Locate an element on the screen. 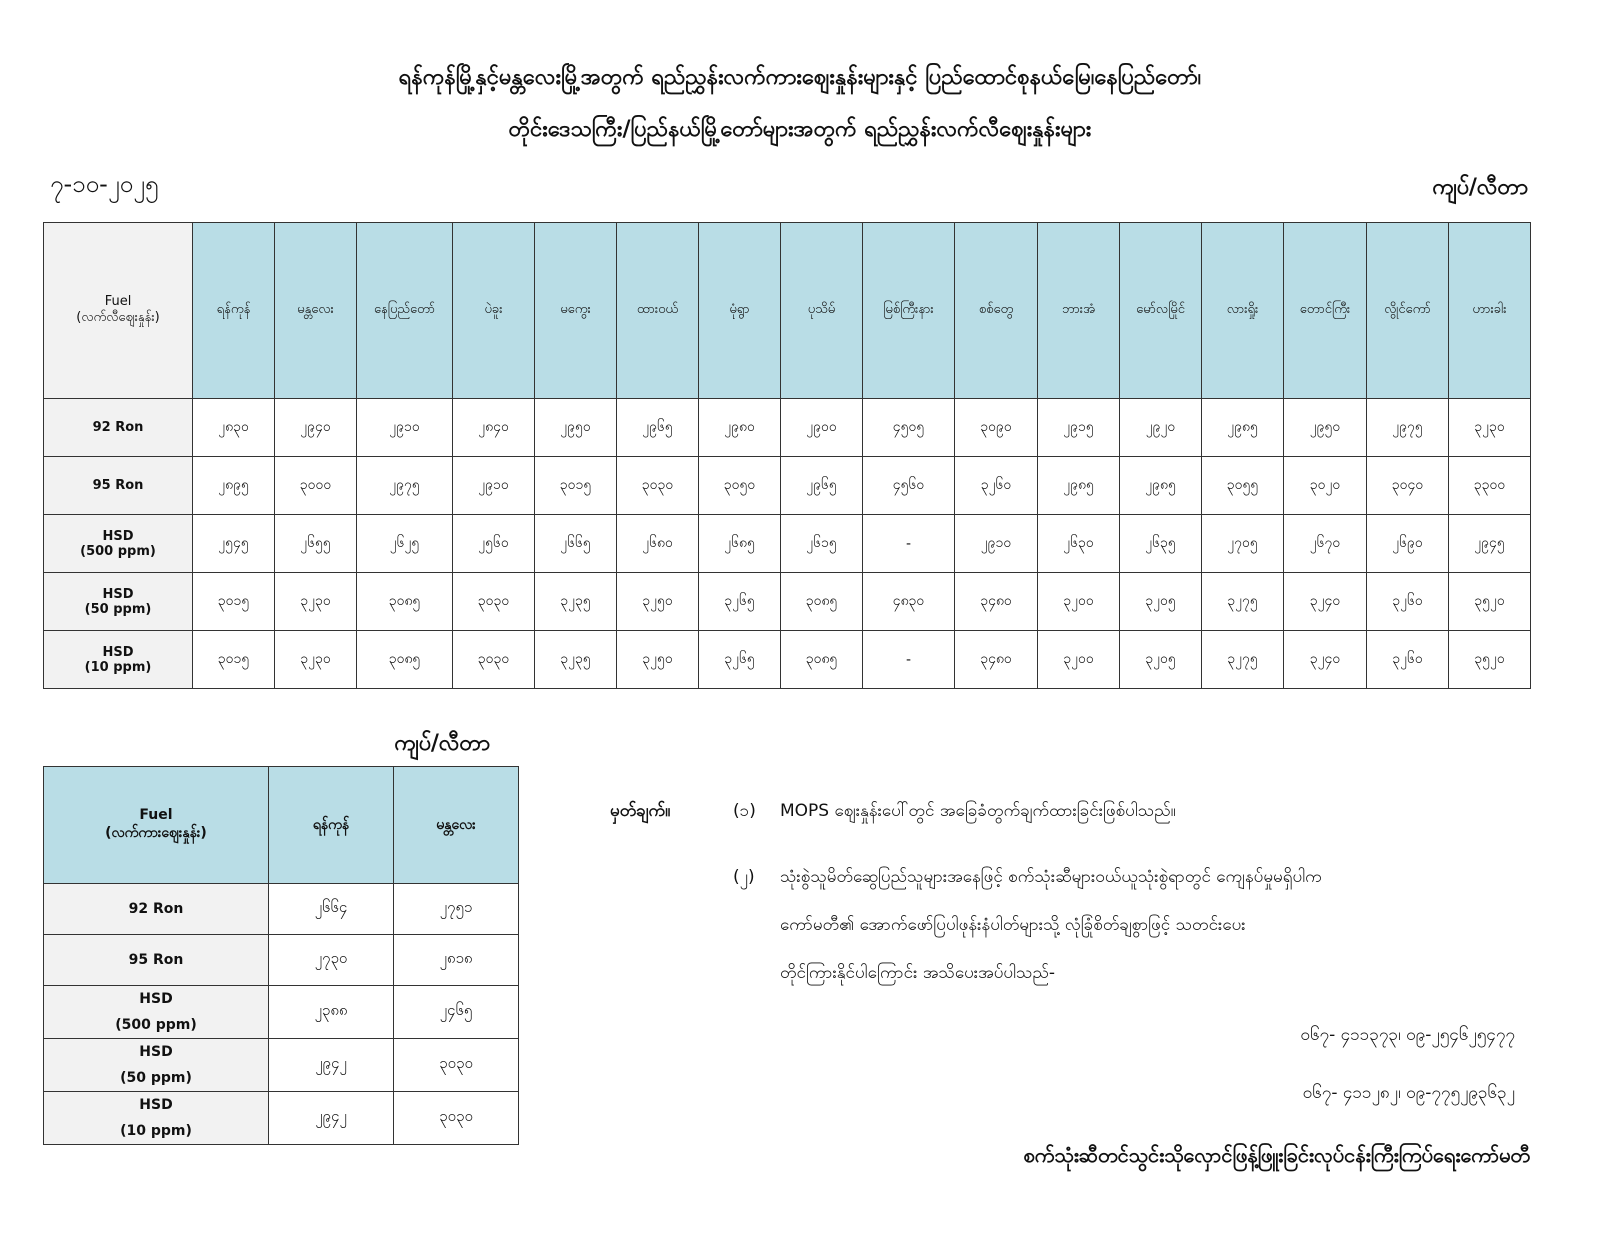  price-cell: ၃၀၅၀ is located at coordinates (739, 485).